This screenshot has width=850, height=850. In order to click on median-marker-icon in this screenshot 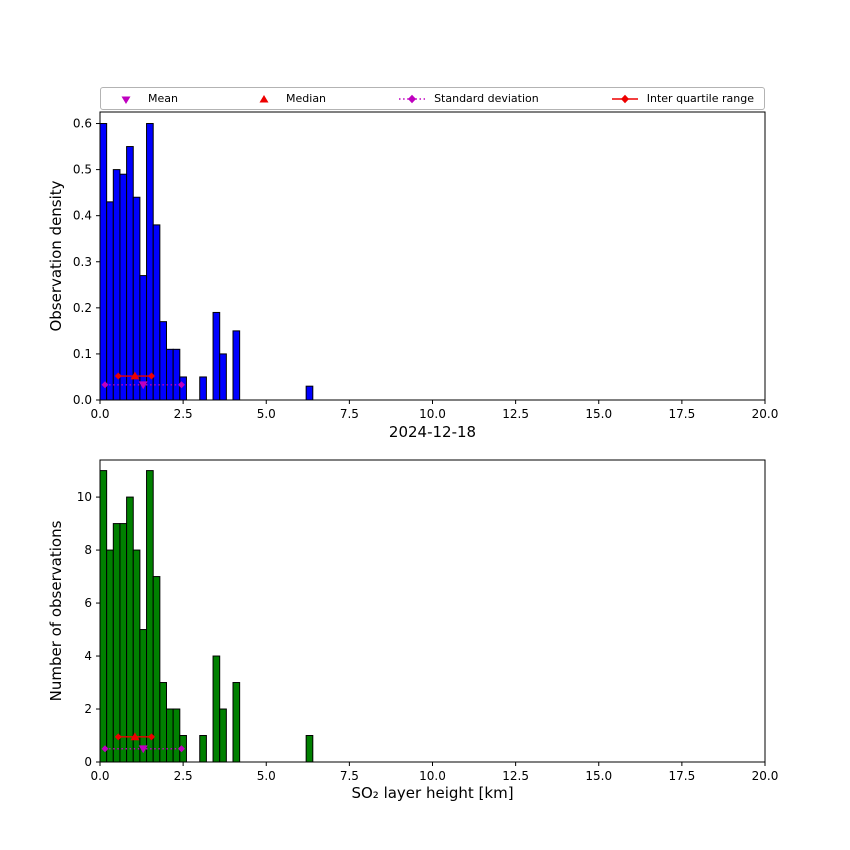, I will do `click(264, 98)`.